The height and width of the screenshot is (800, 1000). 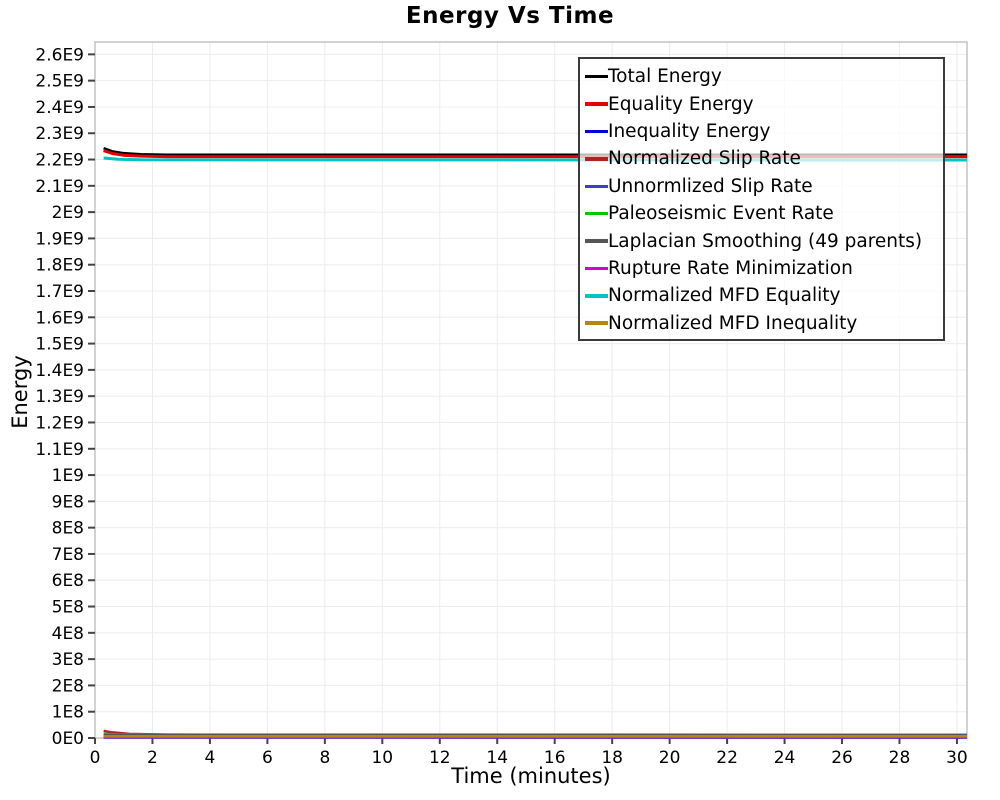 What do you see at coordinates (842, 758) in the screenshot?
I see `x-tick-label: 26` at bounding box center [842, 758].